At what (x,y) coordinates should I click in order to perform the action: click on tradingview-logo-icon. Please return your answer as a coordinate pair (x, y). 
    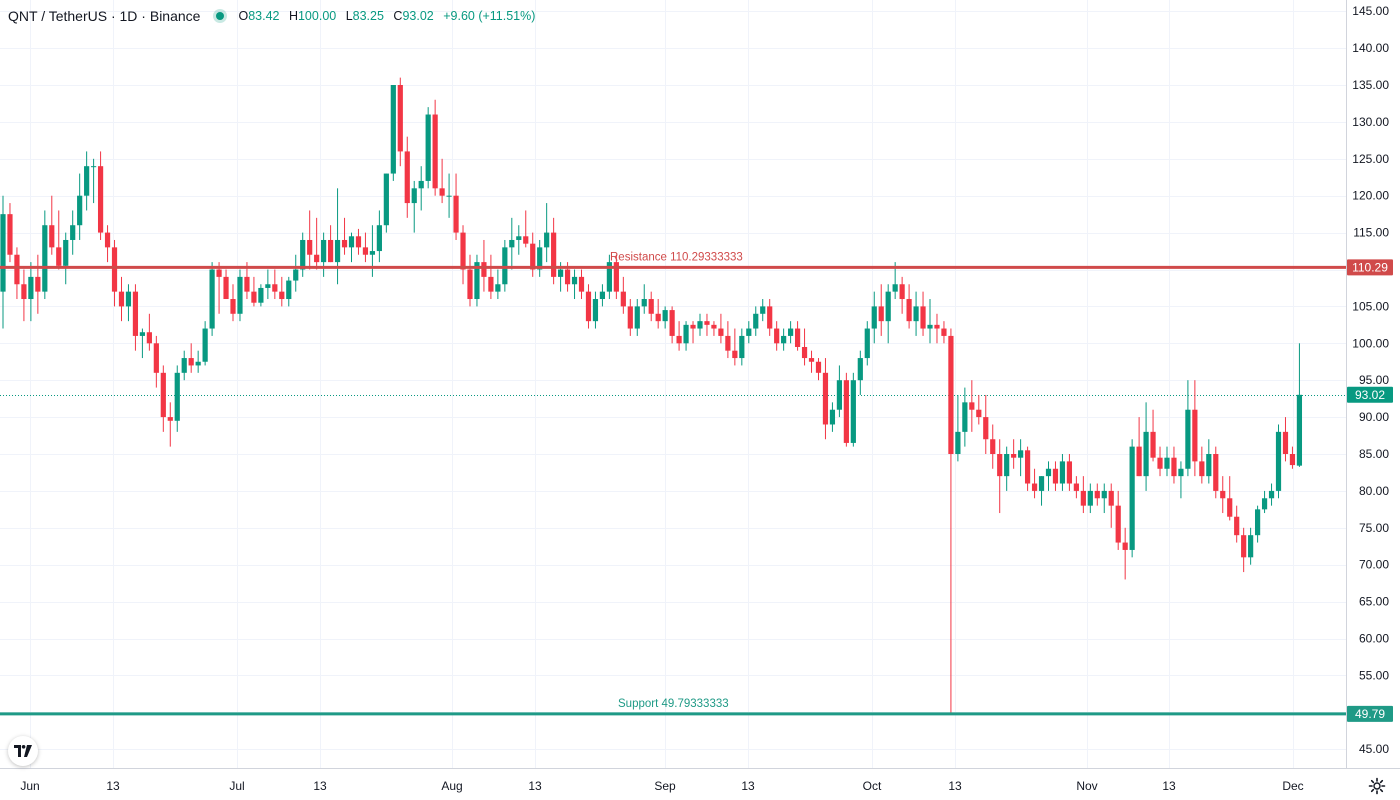
    Looking at the image, I should click on (23, 751).